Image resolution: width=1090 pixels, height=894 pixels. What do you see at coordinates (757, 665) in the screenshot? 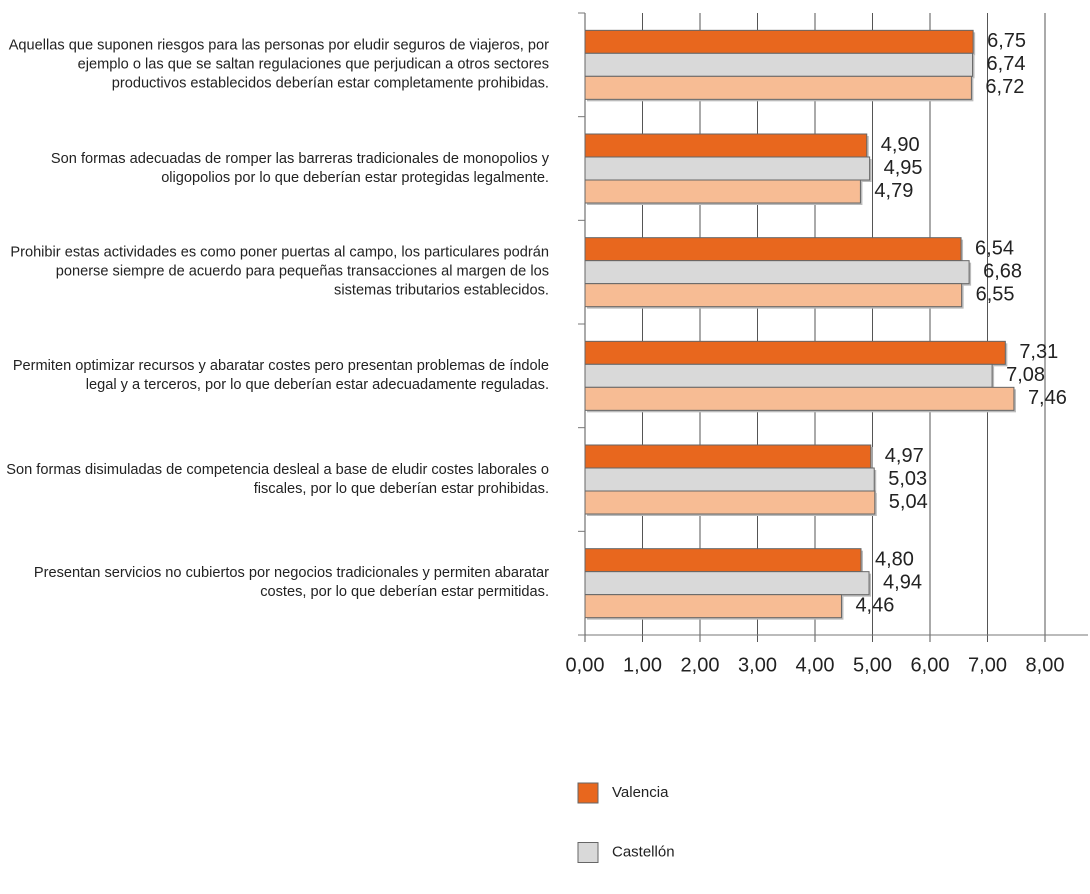
I see `x-tick-label: 3,00` at bounding box center [757, 665].